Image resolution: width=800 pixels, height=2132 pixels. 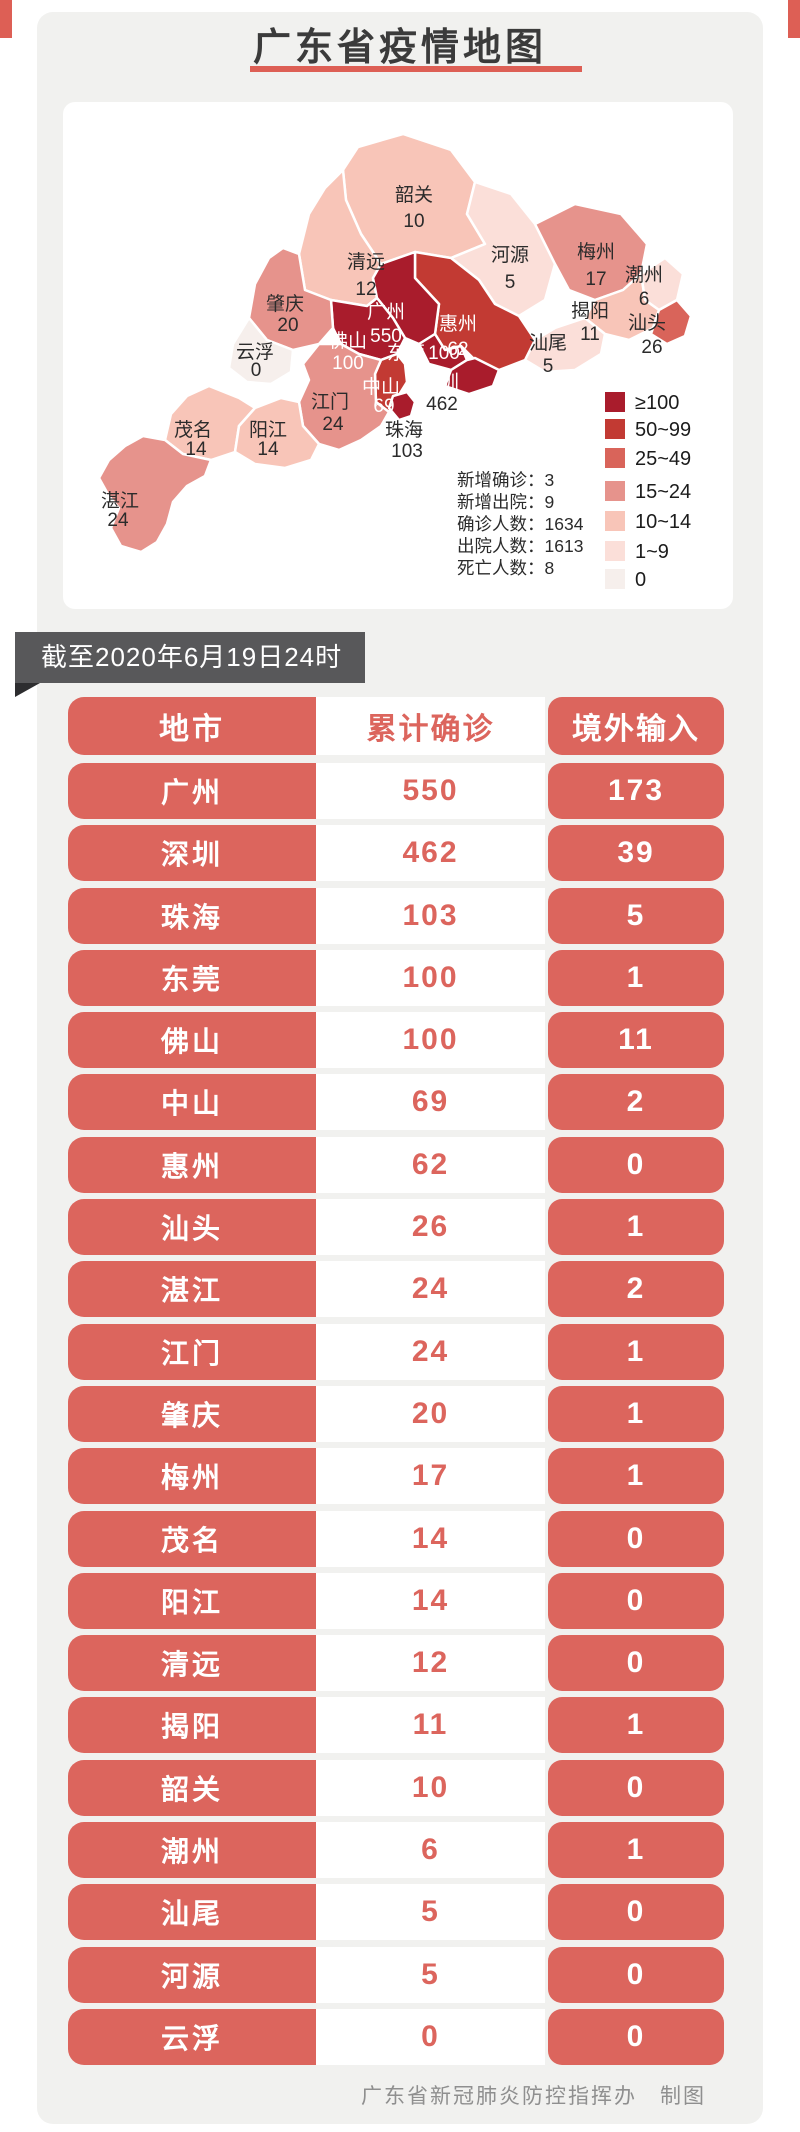 I want to click on cell-city-name: 东莞, so click(x=192, y=977).